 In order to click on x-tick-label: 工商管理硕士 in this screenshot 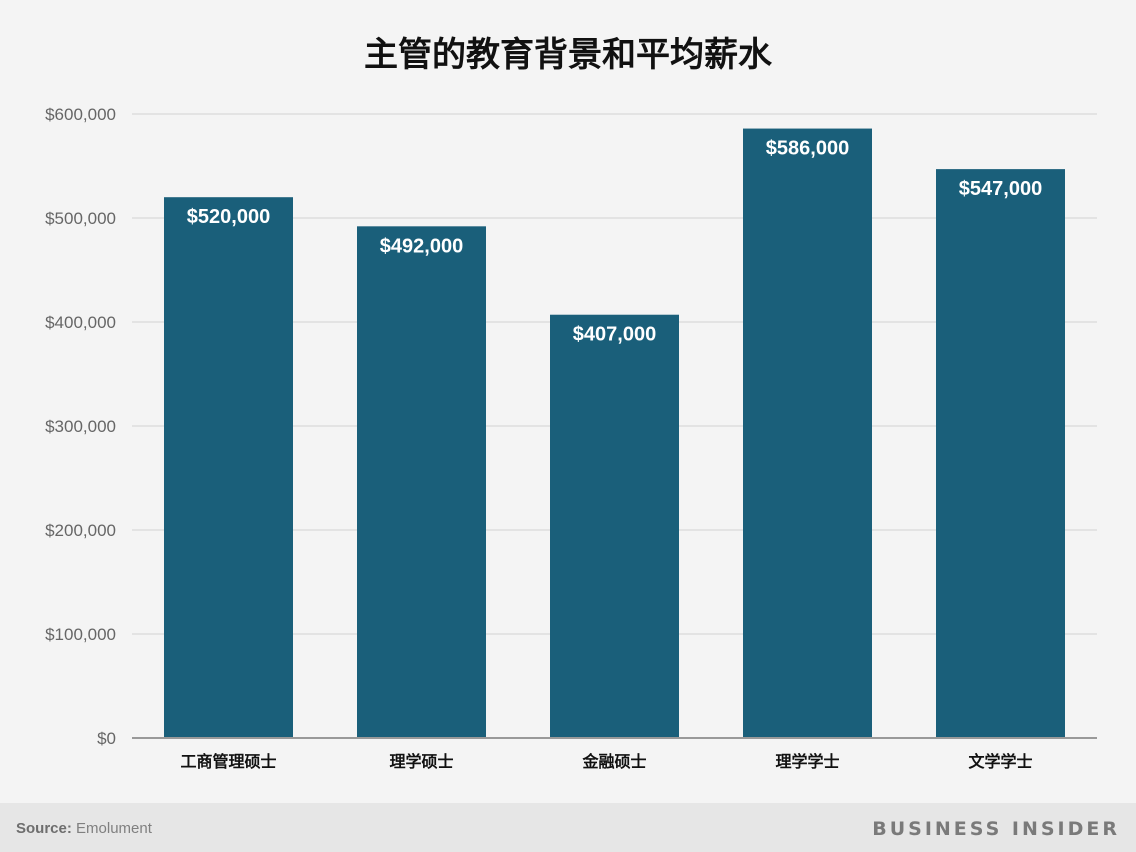, I will do `click(228, 761)`.